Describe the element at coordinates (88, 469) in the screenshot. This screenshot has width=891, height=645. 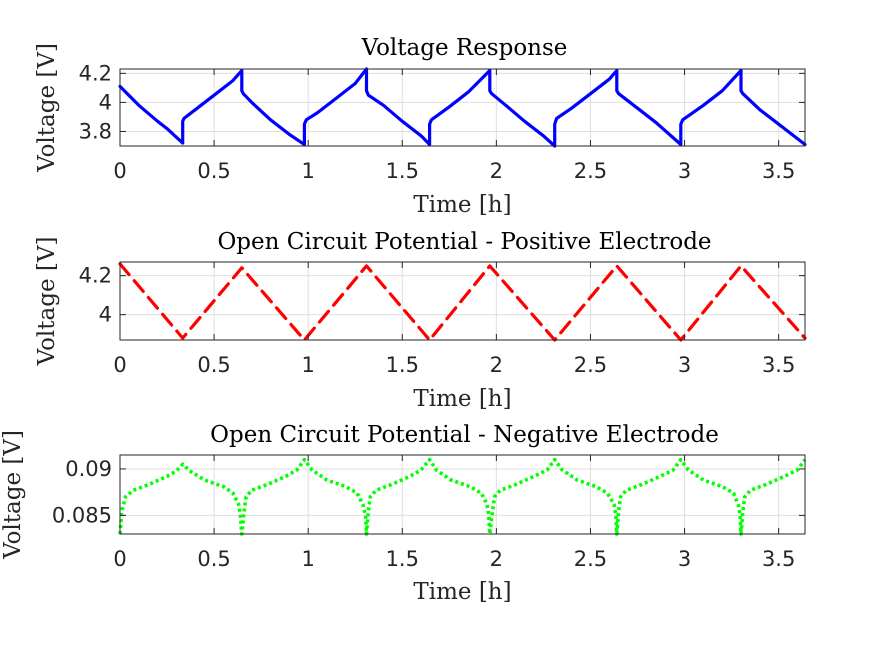
I see `y-tick-label: 0.09` at that location.